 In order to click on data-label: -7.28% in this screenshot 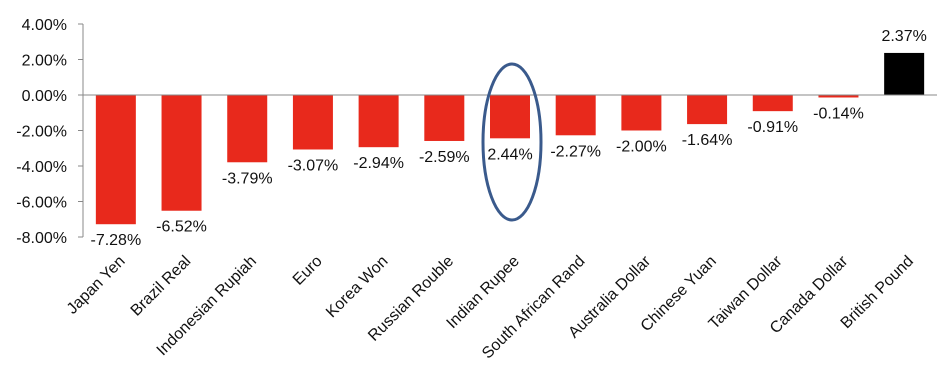, I will do `click(115, 240)`.